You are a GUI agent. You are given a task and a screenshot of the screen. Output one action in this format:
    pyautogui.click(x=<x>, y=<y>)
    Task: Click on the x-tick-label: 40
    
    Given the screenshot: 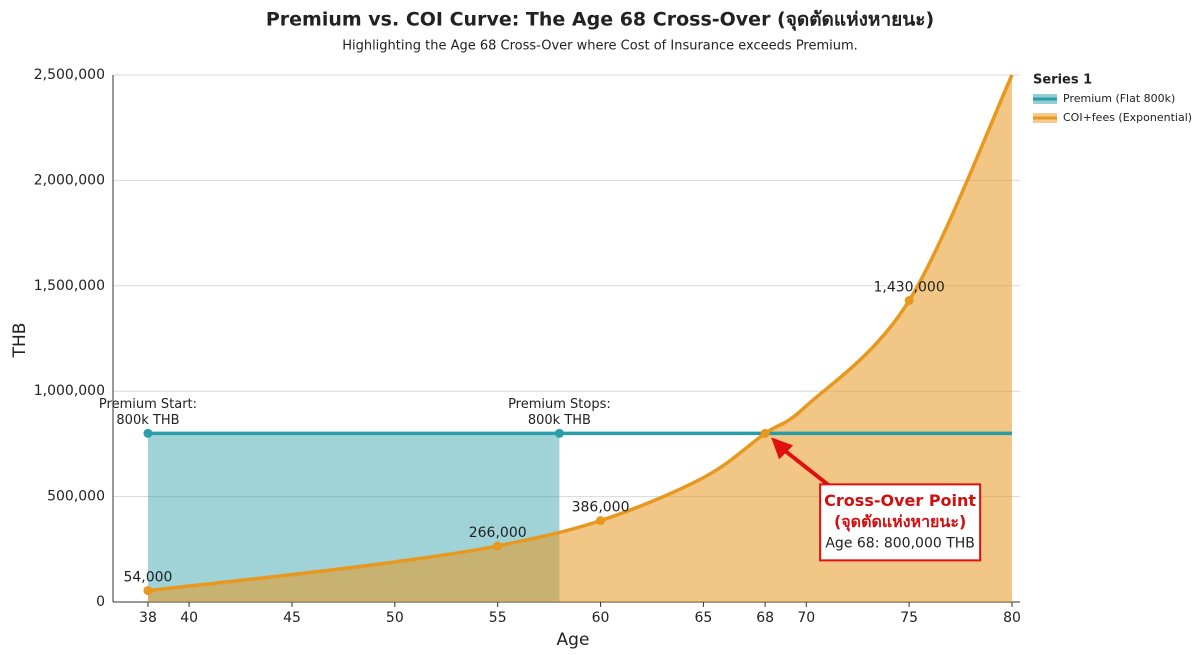 What is the action you would take?
    pyautogui.click(x=189, y=618)
    